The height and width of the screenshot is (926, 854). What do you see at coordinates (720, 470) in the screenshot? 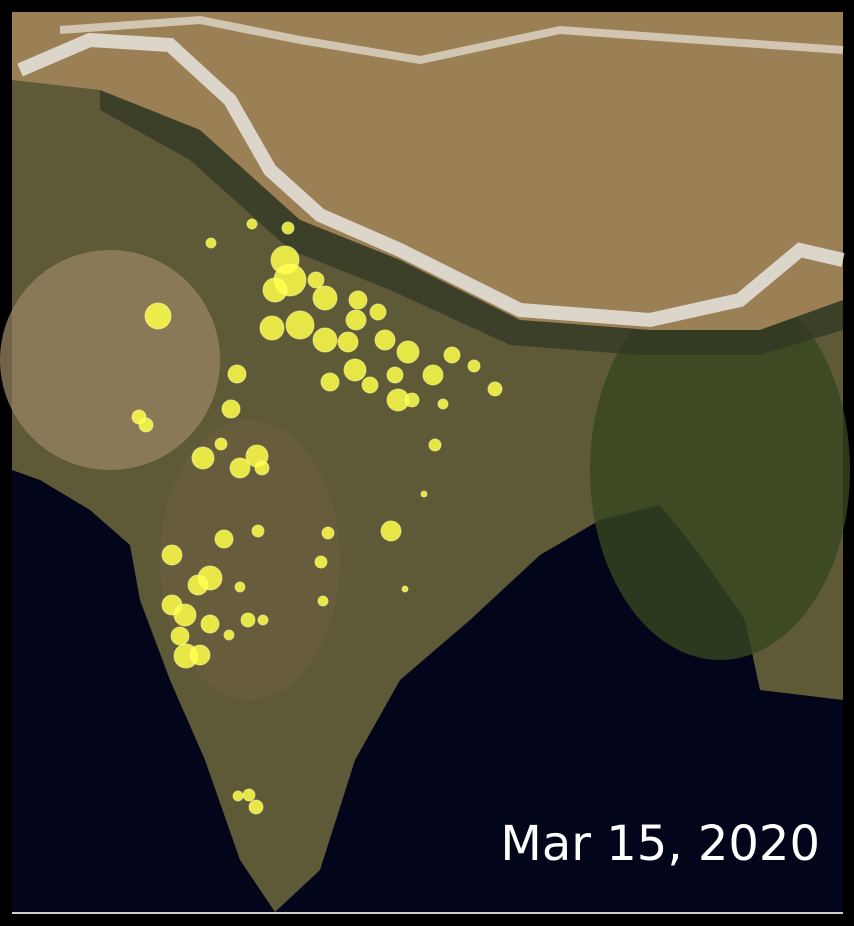
I see `forest` at bounding box center [720, 470].